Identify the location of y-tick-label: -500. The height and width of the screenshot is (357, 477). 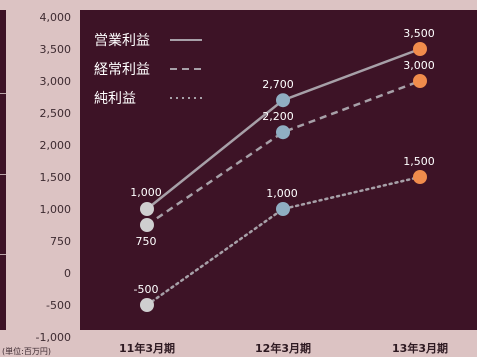
(58, 305).